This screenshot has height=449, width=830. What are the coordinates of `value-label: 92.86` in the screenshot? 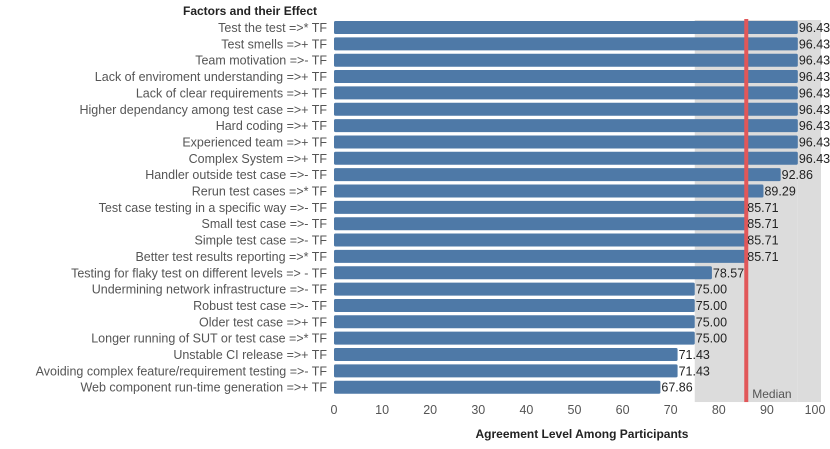 It's located at (797, 175).